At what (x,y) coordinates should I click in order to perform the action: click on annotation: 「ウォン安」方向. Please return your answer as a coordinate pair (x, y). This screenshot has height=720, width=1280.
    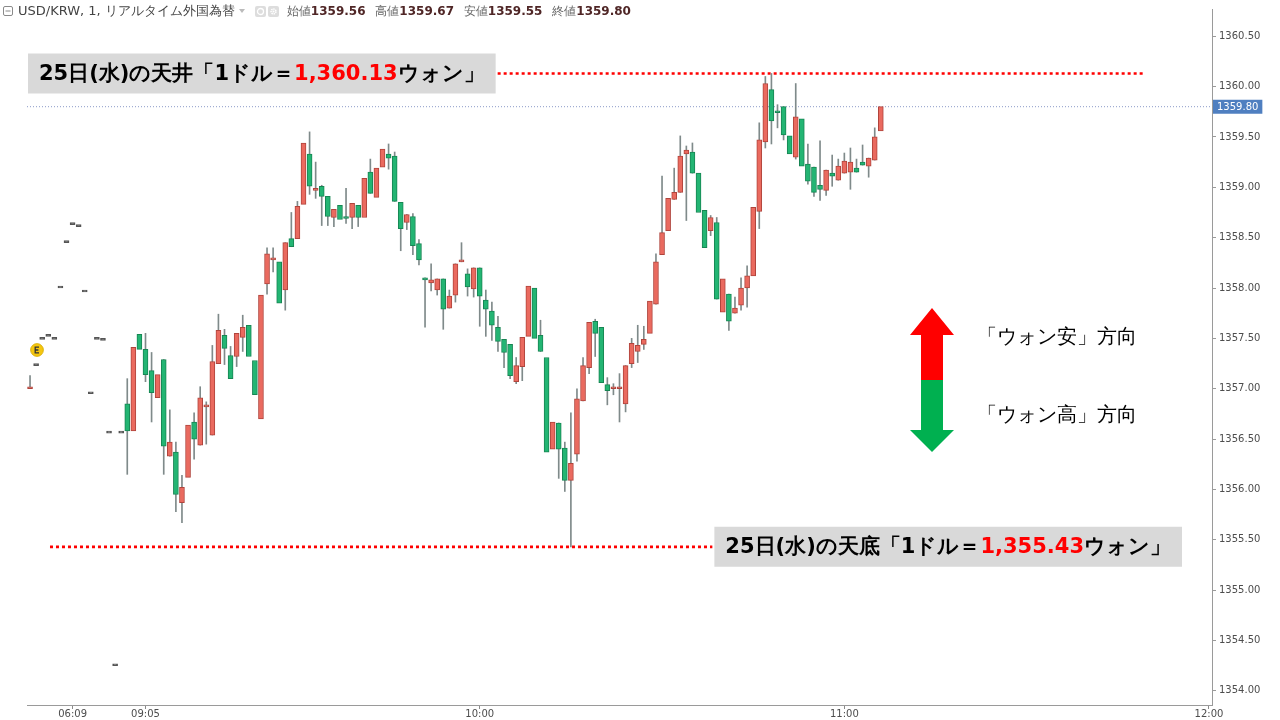
    Looking at the image, I should click on (1056, 336).